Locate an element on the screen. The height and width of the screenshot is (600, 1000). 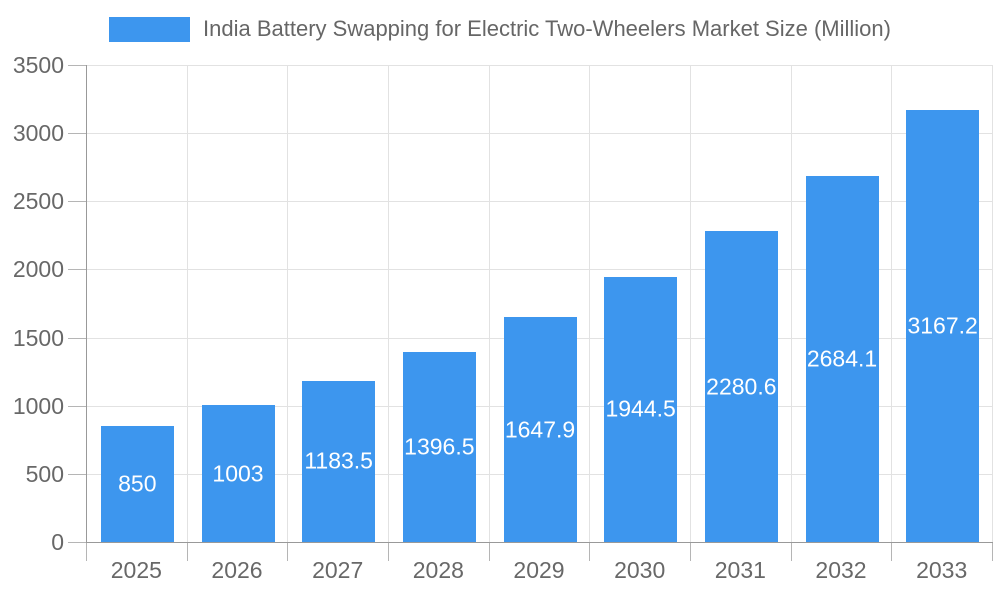
y-axis-tick-label: 2000 is located at coordinates (38, 269).